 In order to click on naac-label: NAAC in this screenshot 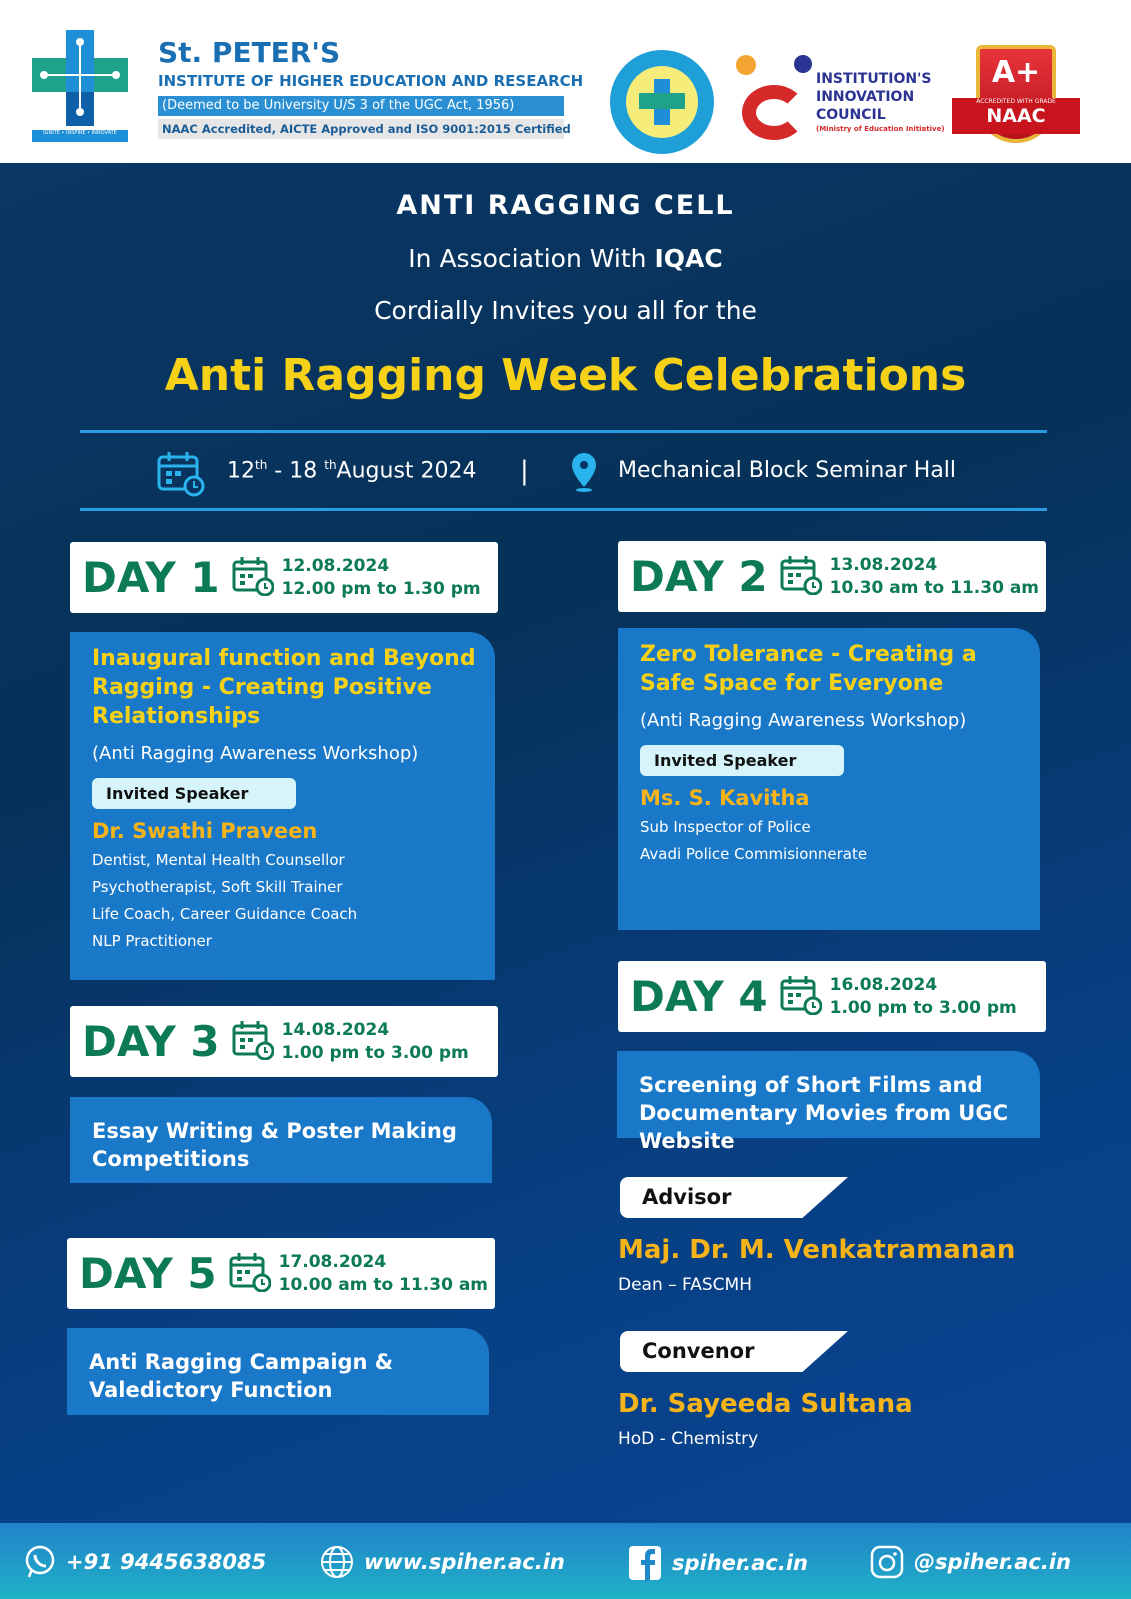, I will do `click(1016, 116)`.